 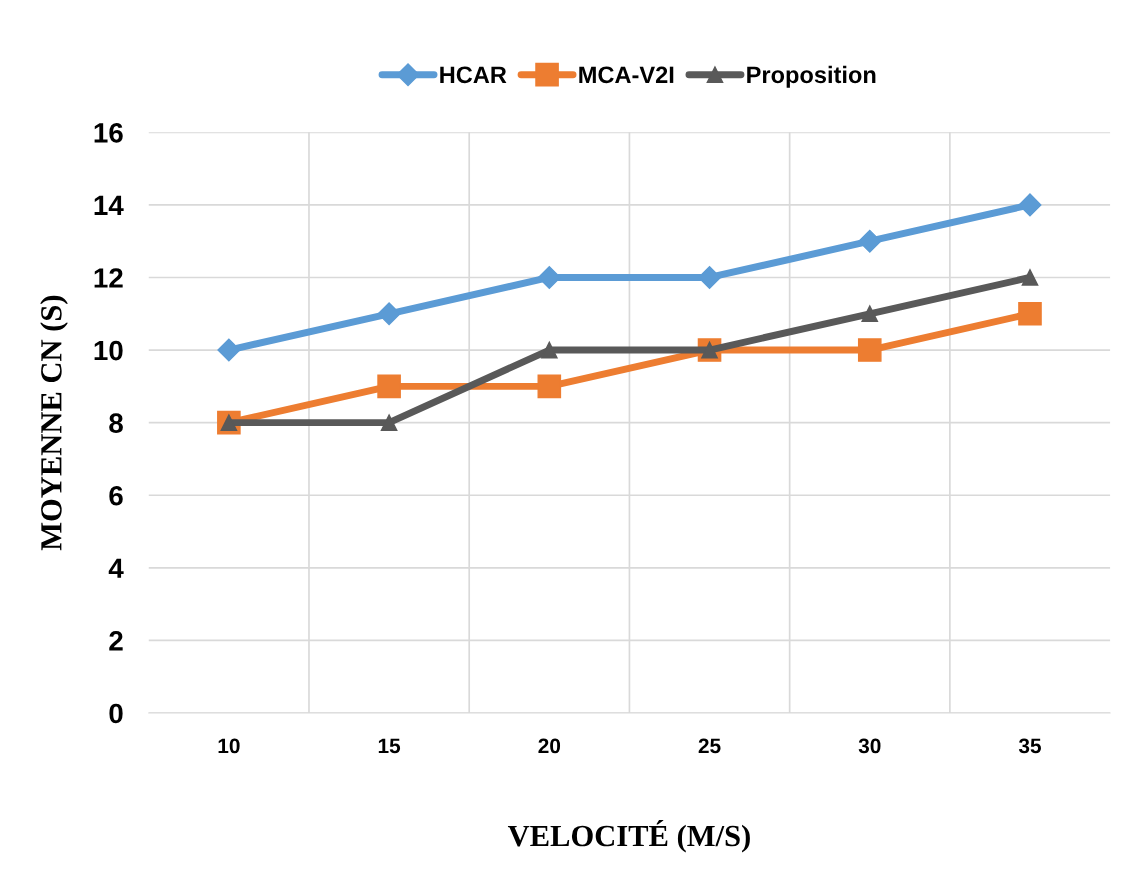 I want to click on y-axis-title: MOYENNE CN (S), so click(x=54, y=423).